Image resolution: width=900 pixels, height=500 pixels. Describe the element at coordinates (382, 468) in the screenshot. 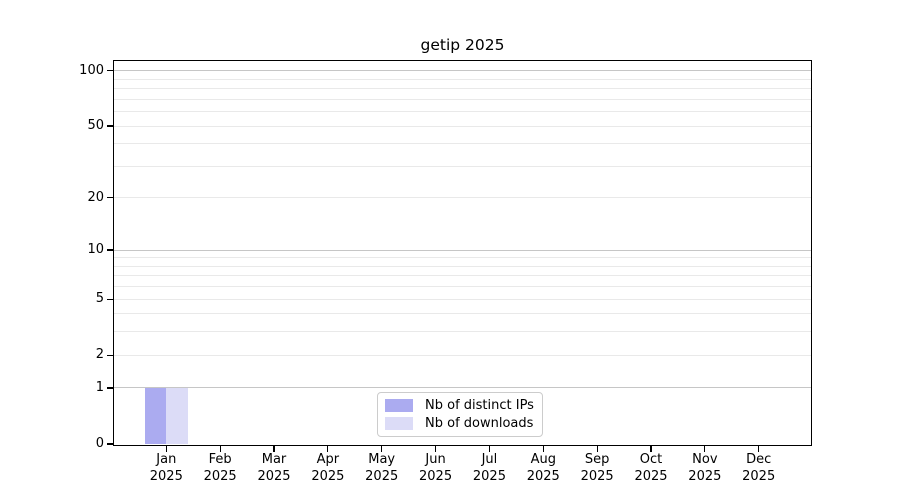

I see `x-tick-label: May 2025` at that location.